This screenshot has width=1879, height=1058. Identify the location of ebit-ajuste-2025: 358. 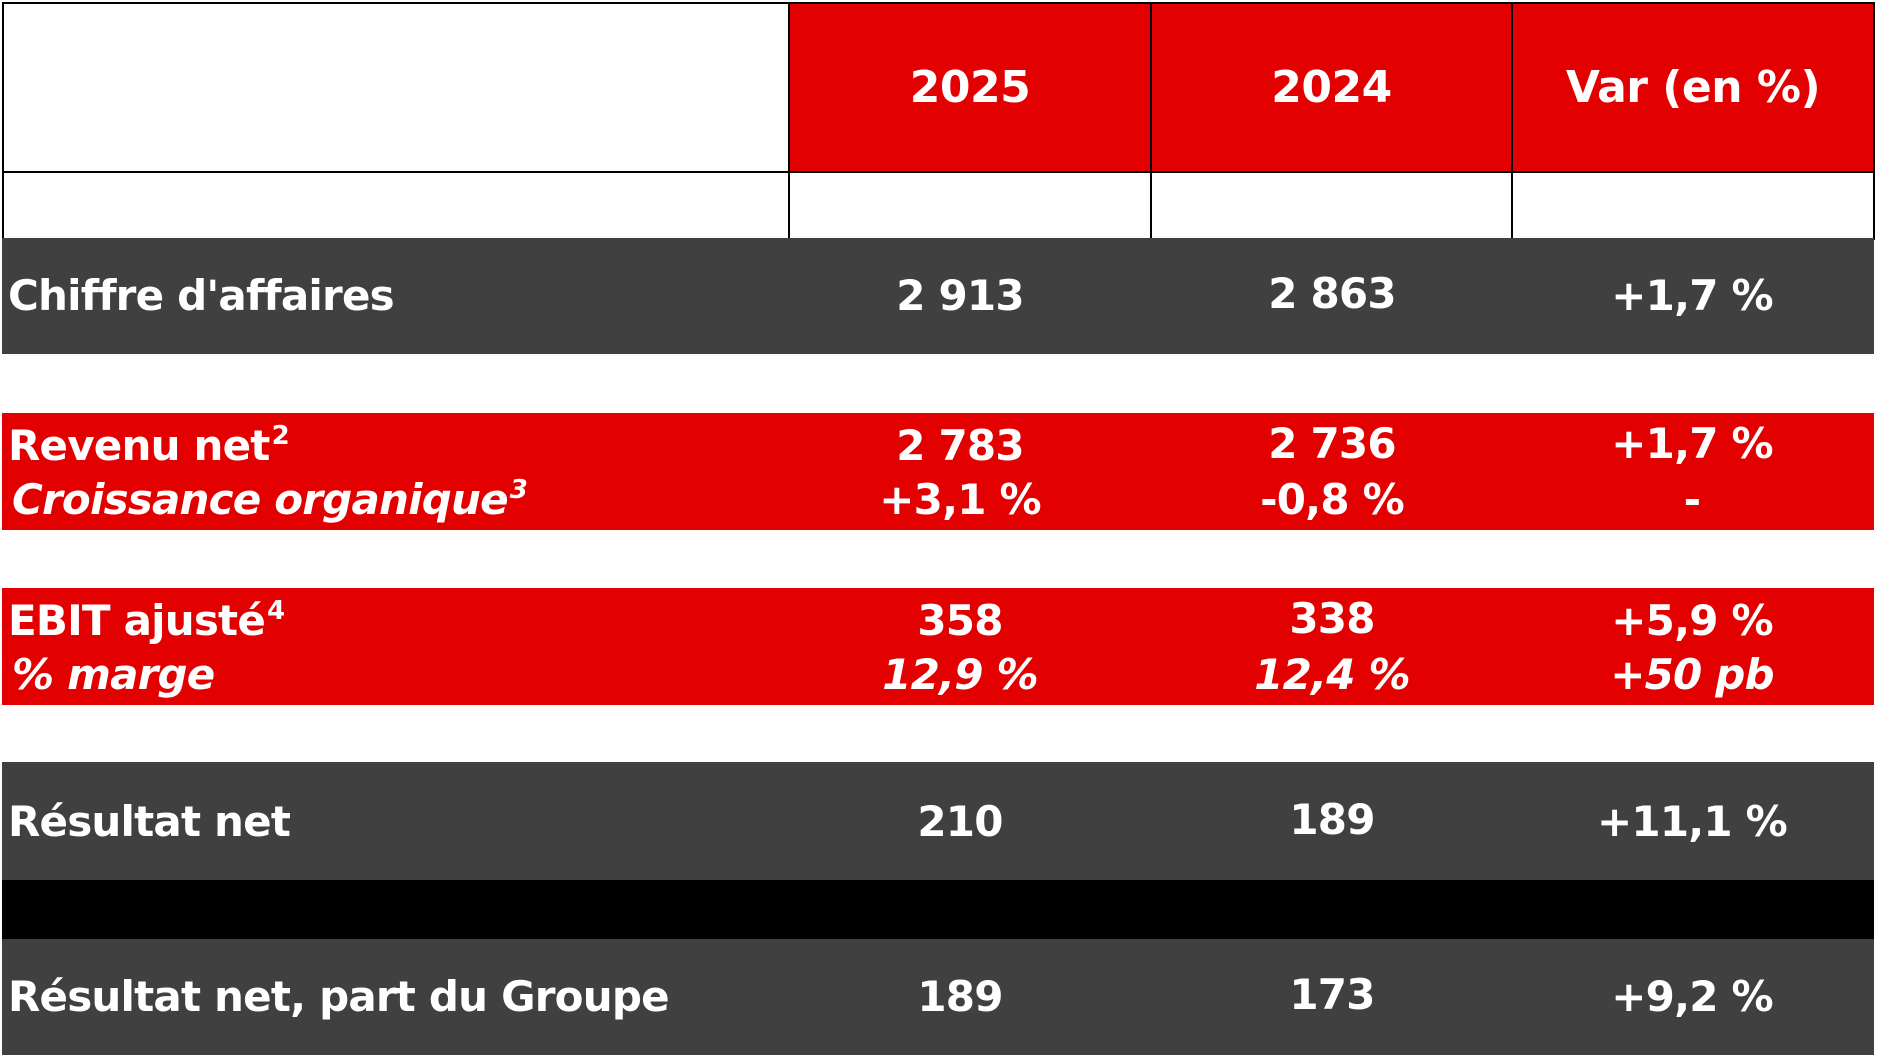
(960, 620).